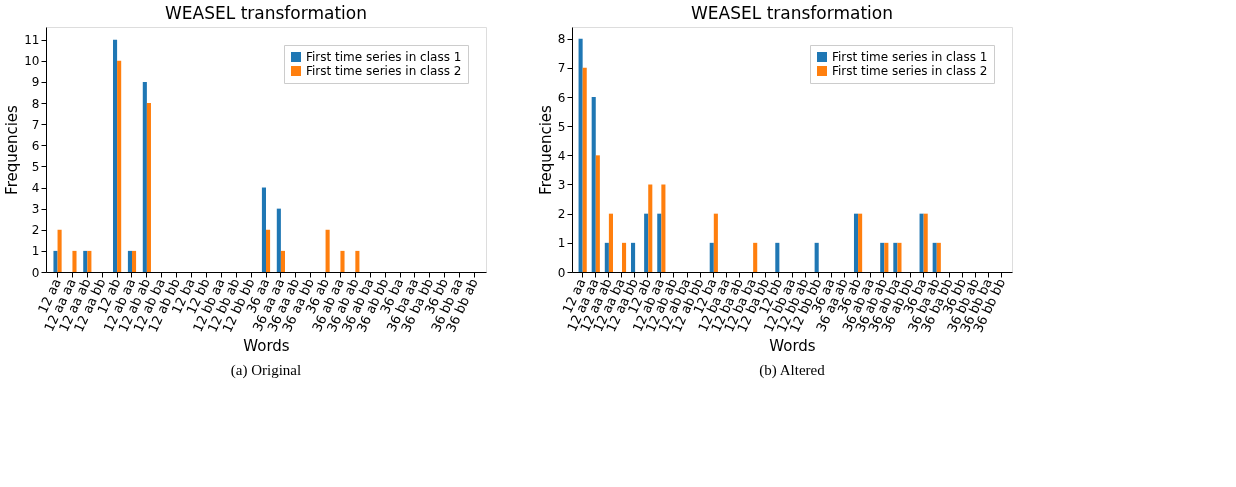  Describe the element at coordinates (32, 40) in the screenshot. I see `y-tick-label: 11` at that location.